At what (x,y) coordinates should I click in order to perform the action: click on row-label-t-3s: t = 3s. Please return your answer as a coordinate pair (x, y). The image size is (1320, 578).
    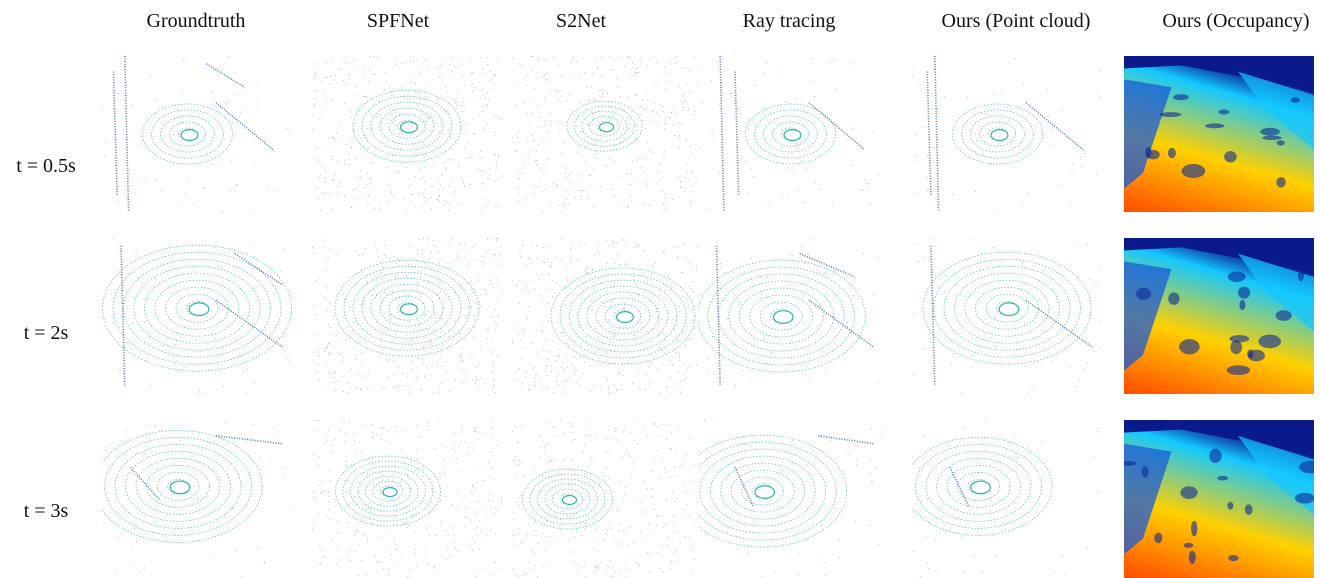
    Looking at the image, I should click on (46, 511).